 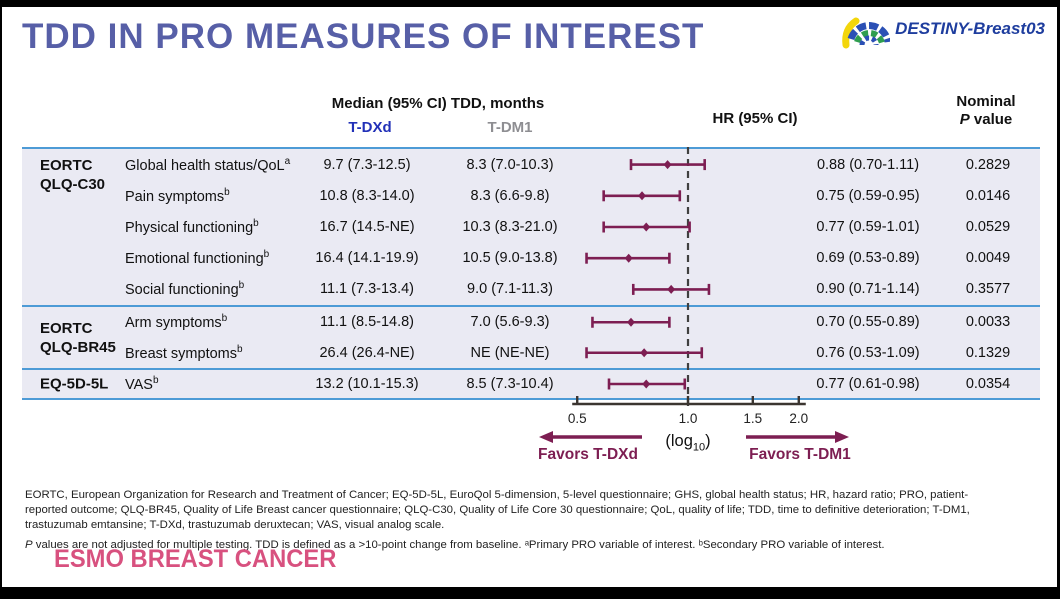 I want to click on nominal-p-column-header: Nominal P value, so click(x=986, y=111).